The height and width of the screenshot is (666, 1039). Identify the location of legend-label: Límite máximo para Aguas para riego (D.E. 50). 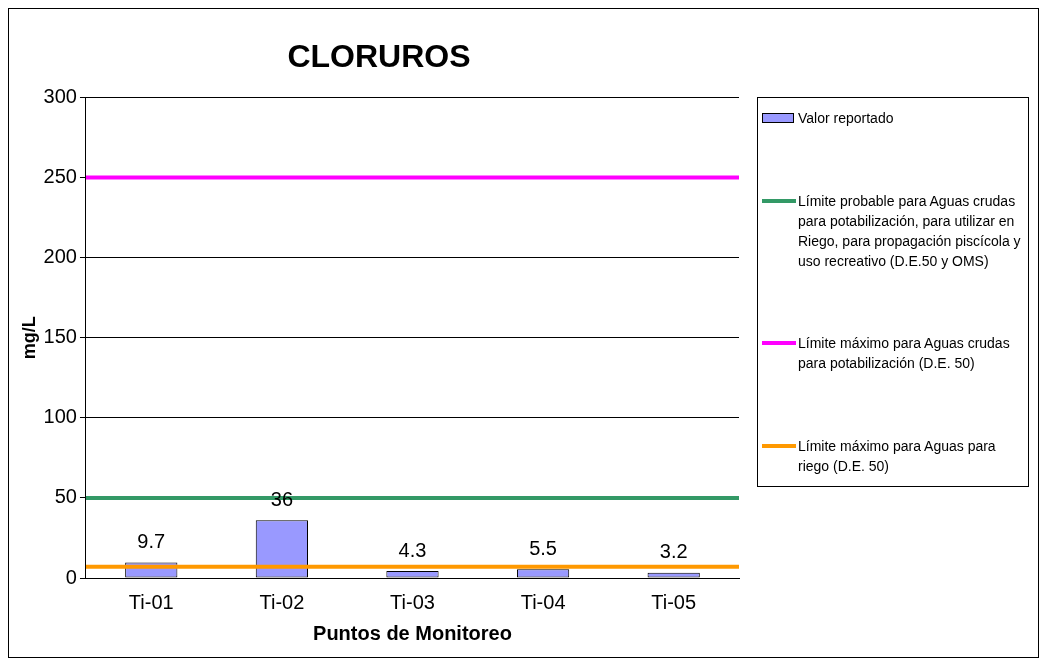
(897, 456).